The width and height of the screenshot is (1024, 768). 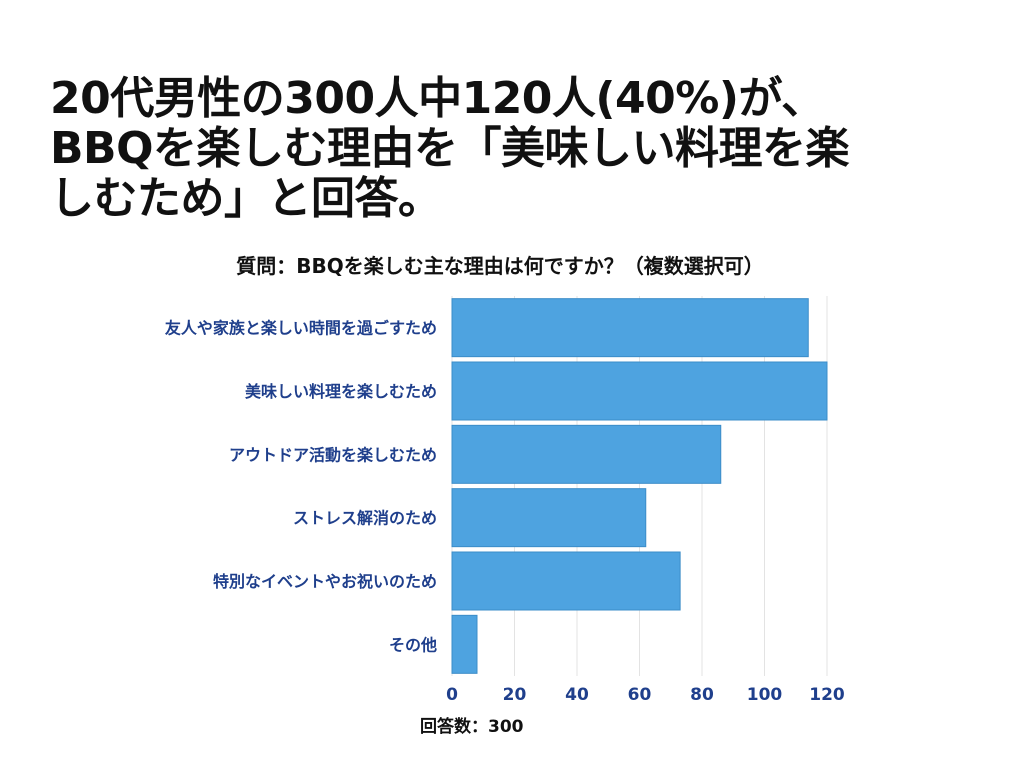 What do you see at coordinates (827, 695) in the screenshot?
I see `x-tick-label: 120` at bounding box center [827, 695].